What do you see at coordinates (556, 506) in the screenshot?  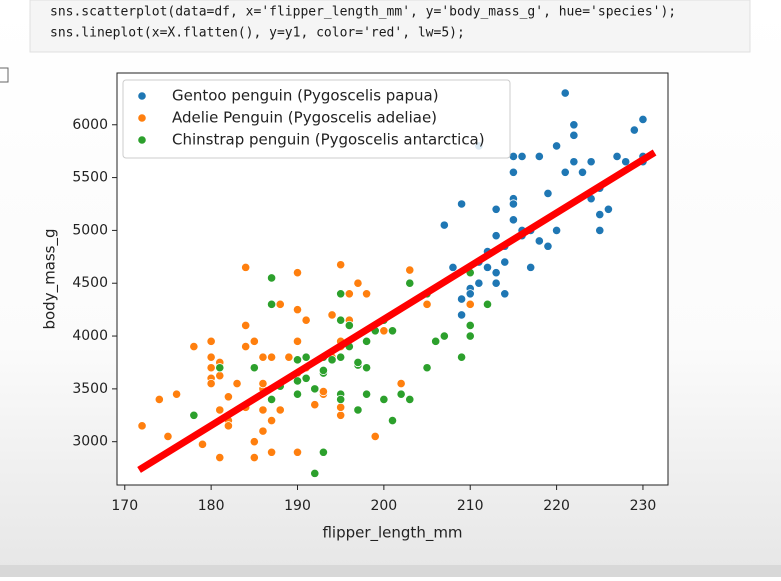 I see `x-tick-label: 220` at bounding box center [556, 506].